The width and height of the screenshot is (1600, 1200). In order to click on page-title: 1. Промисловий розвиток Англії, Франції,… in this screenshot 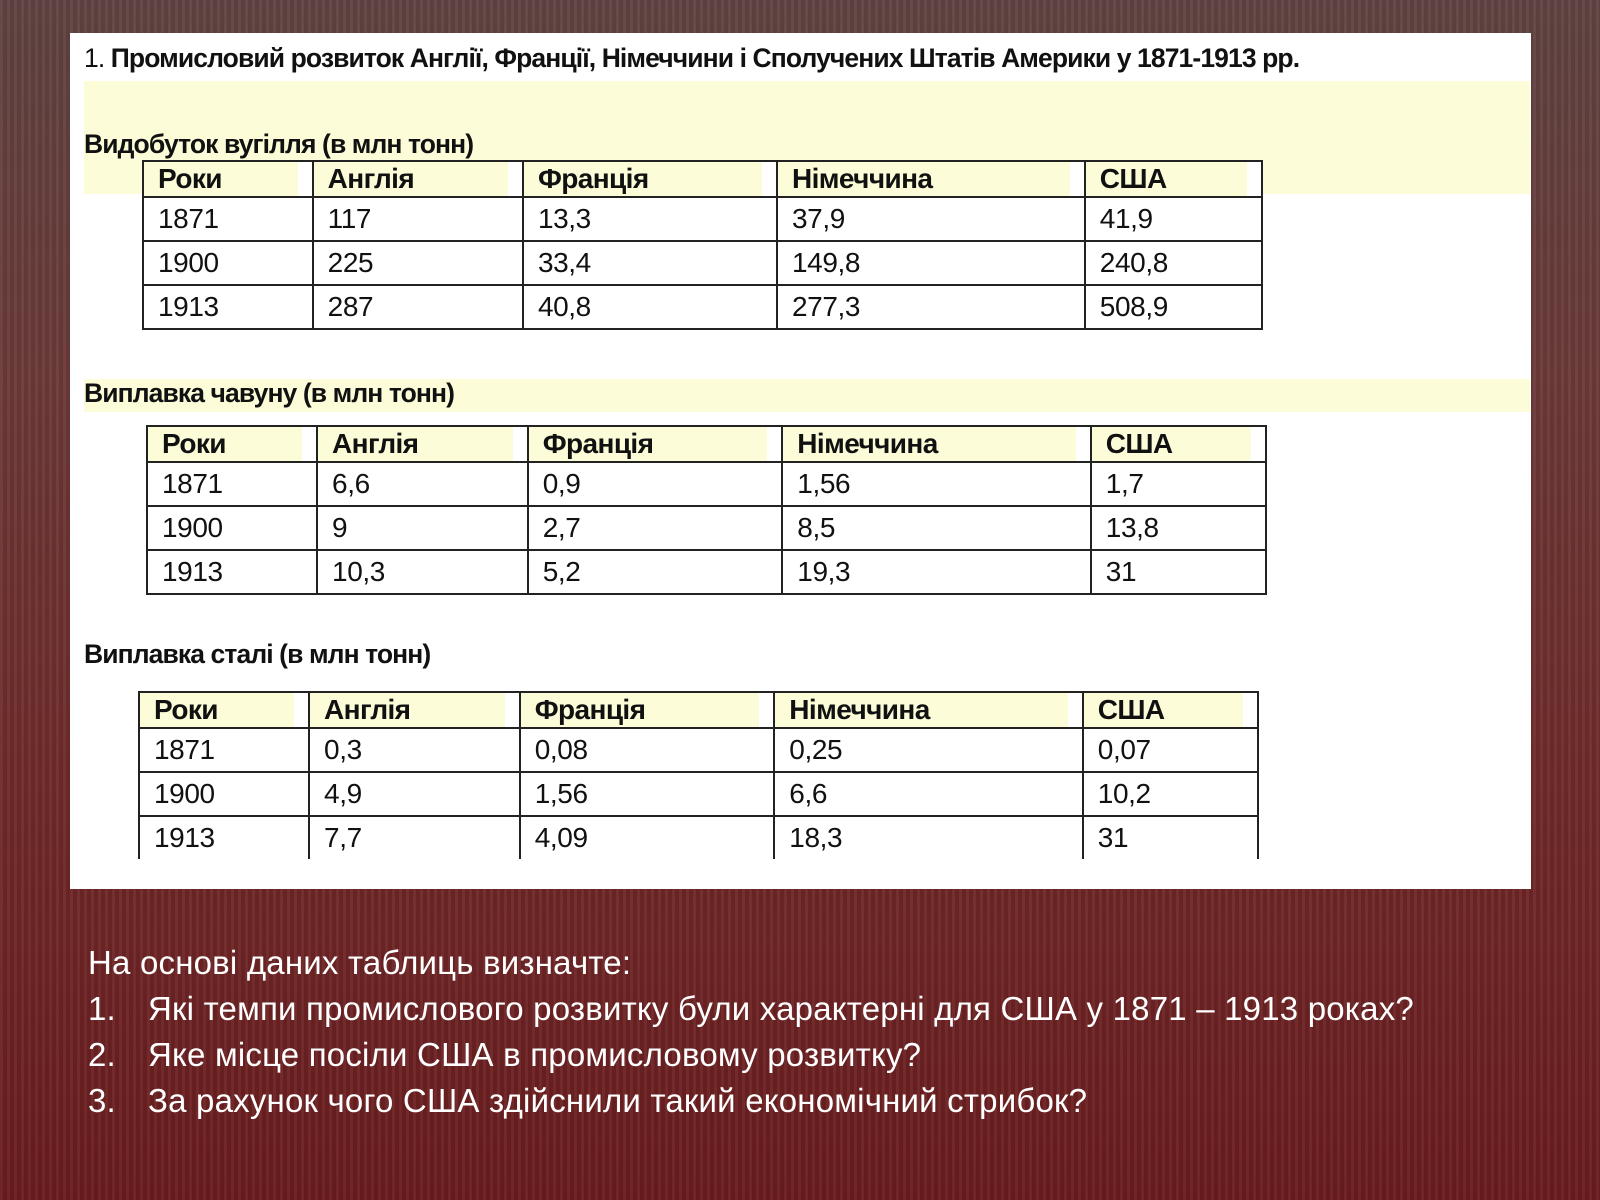, I will do `click(692, 58)`.